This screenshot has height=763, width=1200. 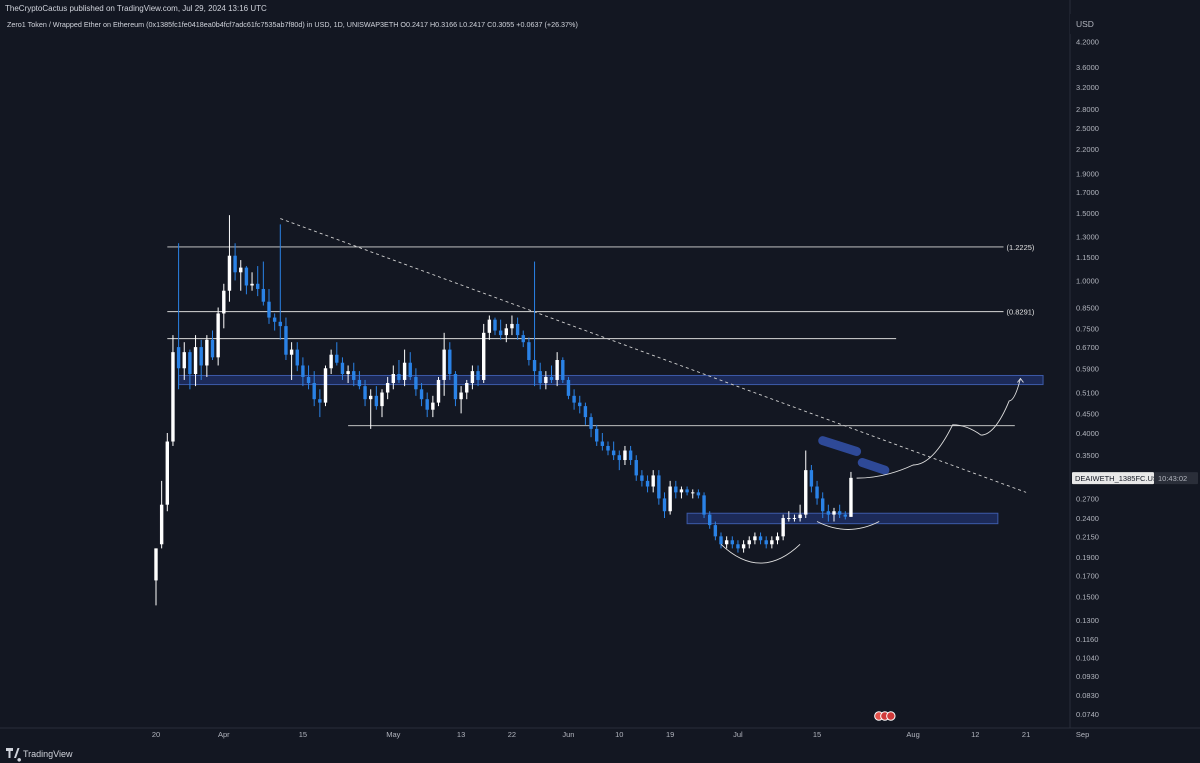 I want to click on footer-bar, so click(x=600, y=752).